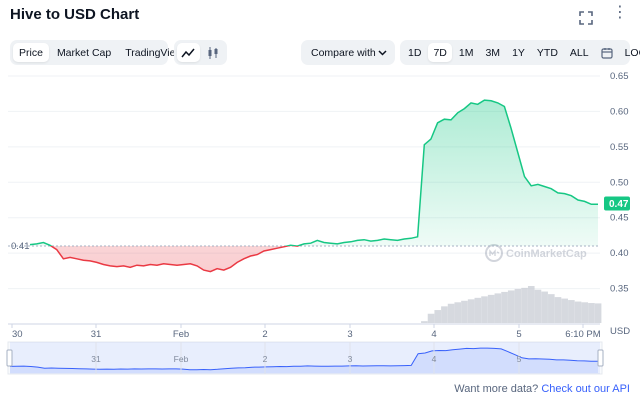 This screenshot has height=404, width=640. I want to click on navigator-tick-label: Feb, so click(181, 359).